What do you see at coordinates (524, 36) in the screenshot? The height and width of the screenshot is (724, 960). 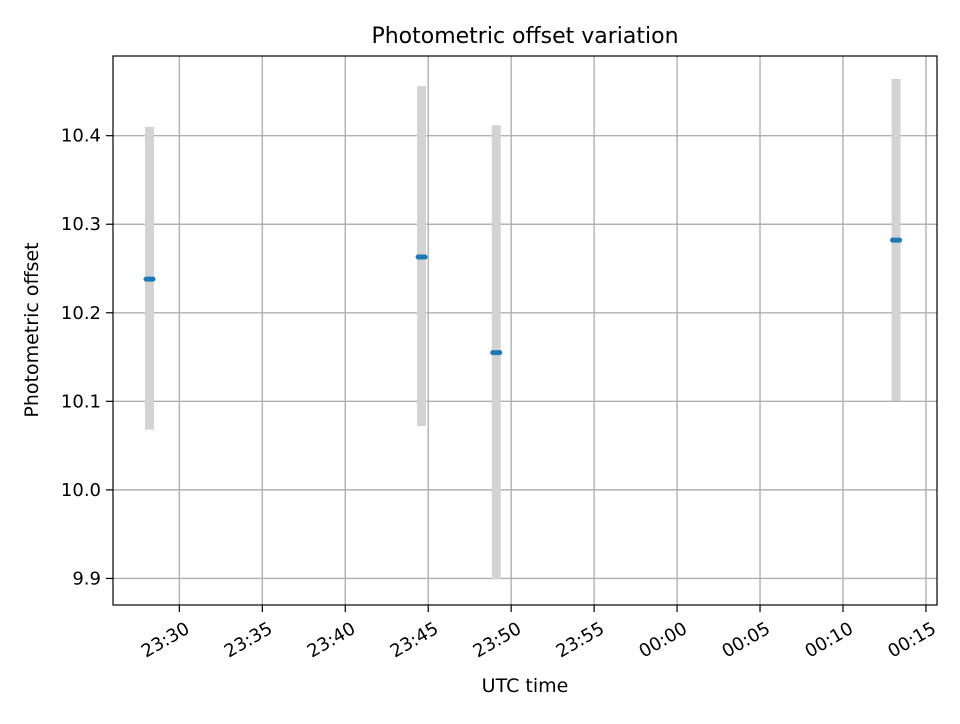 I see `chart-title: Photometric offset variation` at bounding box center [524, 36].